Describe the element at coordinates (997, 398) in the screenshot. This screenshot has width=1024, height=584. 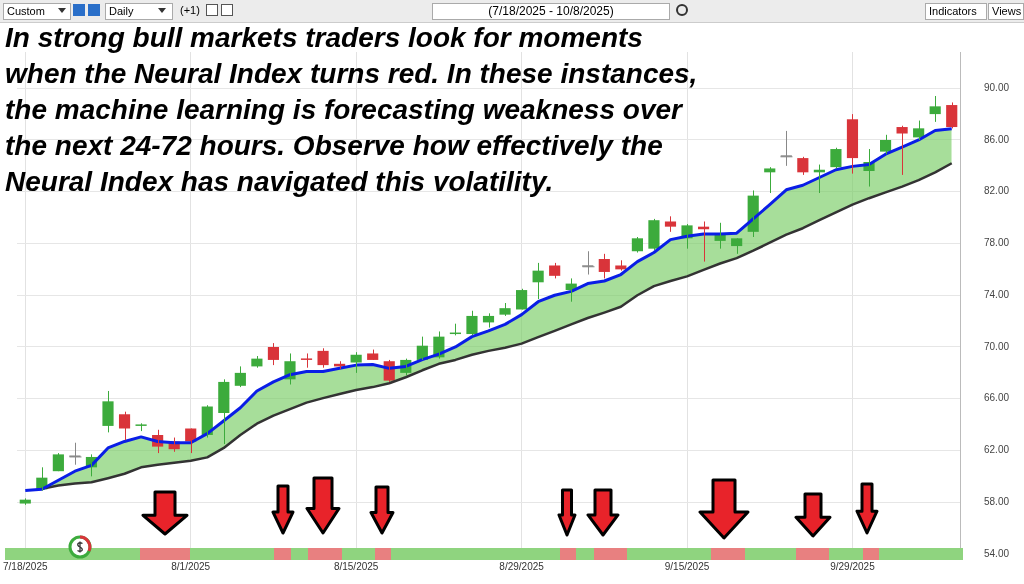
I see `y-tick-label: 66.00` at that location.